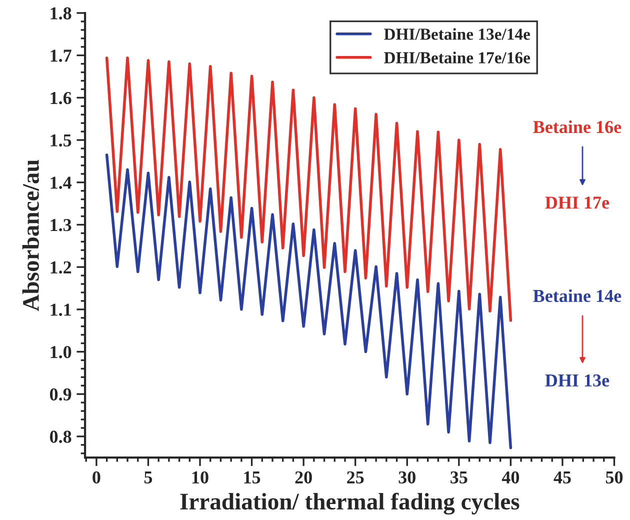  Describe the element at coordinates (200, 477) in the screenshot. I see `x-tick-label: 10` at that location.